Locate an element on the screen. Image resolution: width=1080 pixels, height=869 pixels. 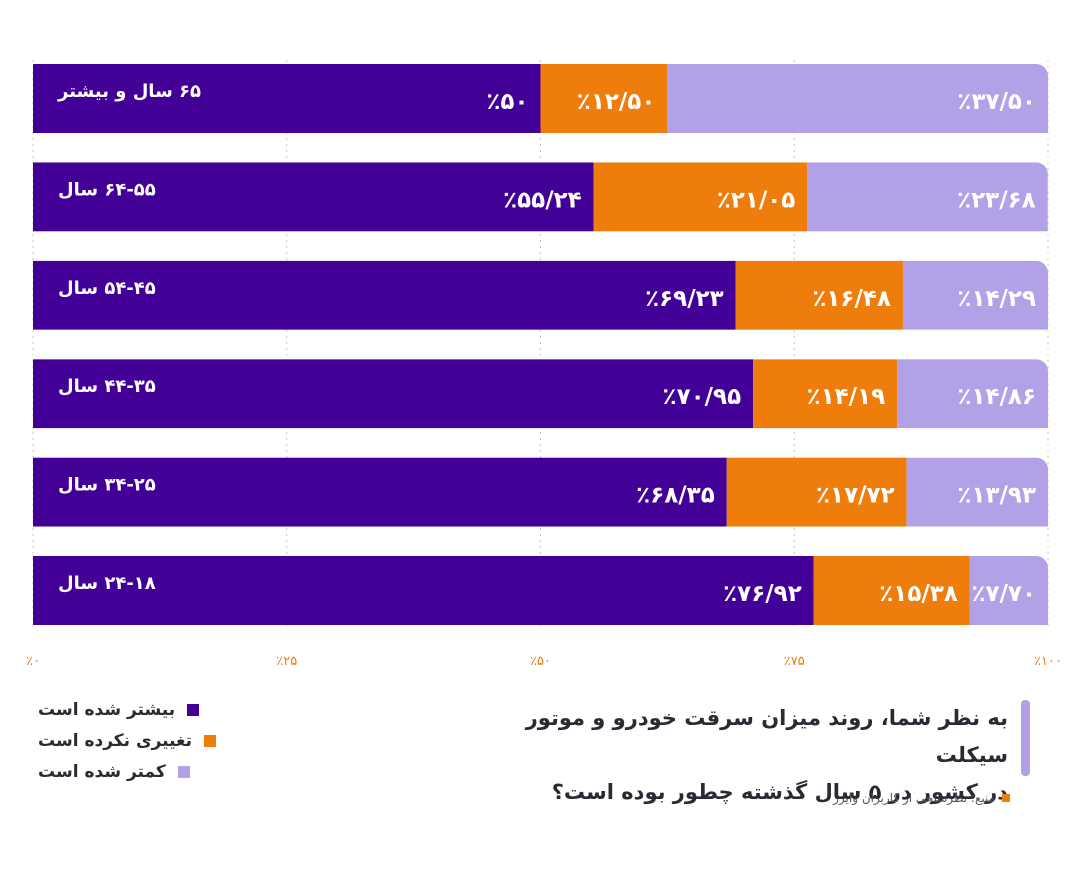
category-label: ۳۴-۲۵ سال is located at coordinates (107, 485).